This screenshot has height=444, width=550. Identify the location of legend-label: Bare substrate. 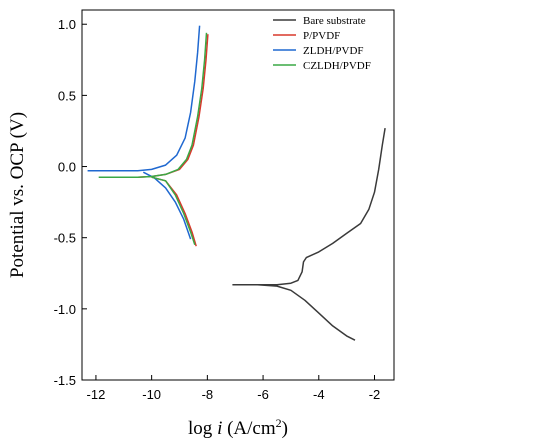
(334, 21).